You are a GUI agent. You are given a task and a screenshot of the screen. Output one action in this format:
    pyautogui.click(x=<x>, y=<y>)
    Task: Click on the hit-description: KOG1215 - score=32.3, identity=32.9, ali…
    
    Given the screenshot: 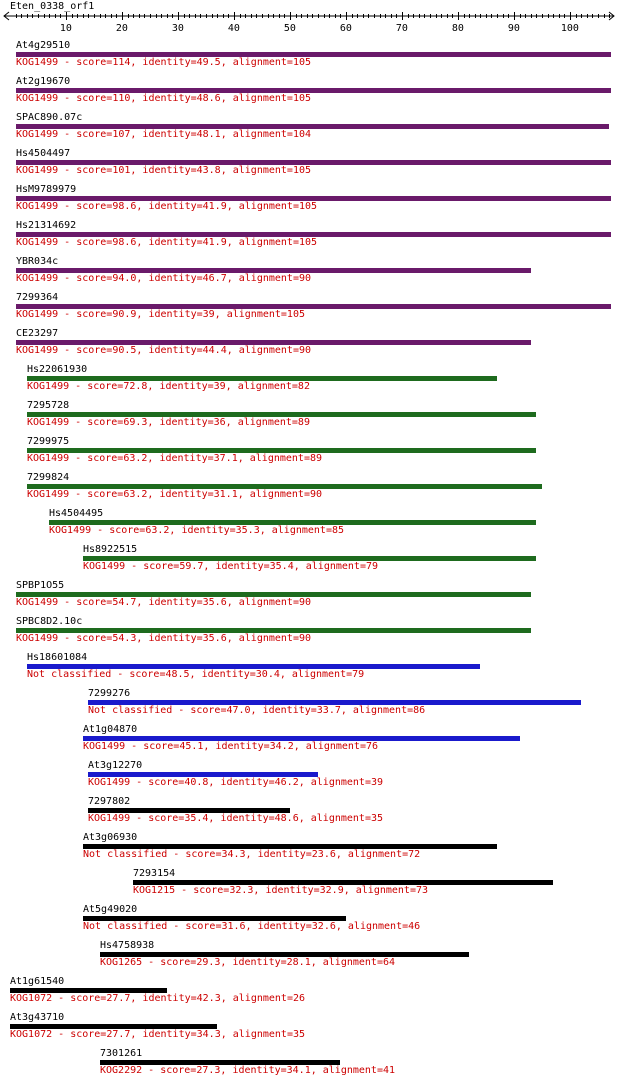 What is the action you would take?
    pyautogui.click(x=281, y=890)
    